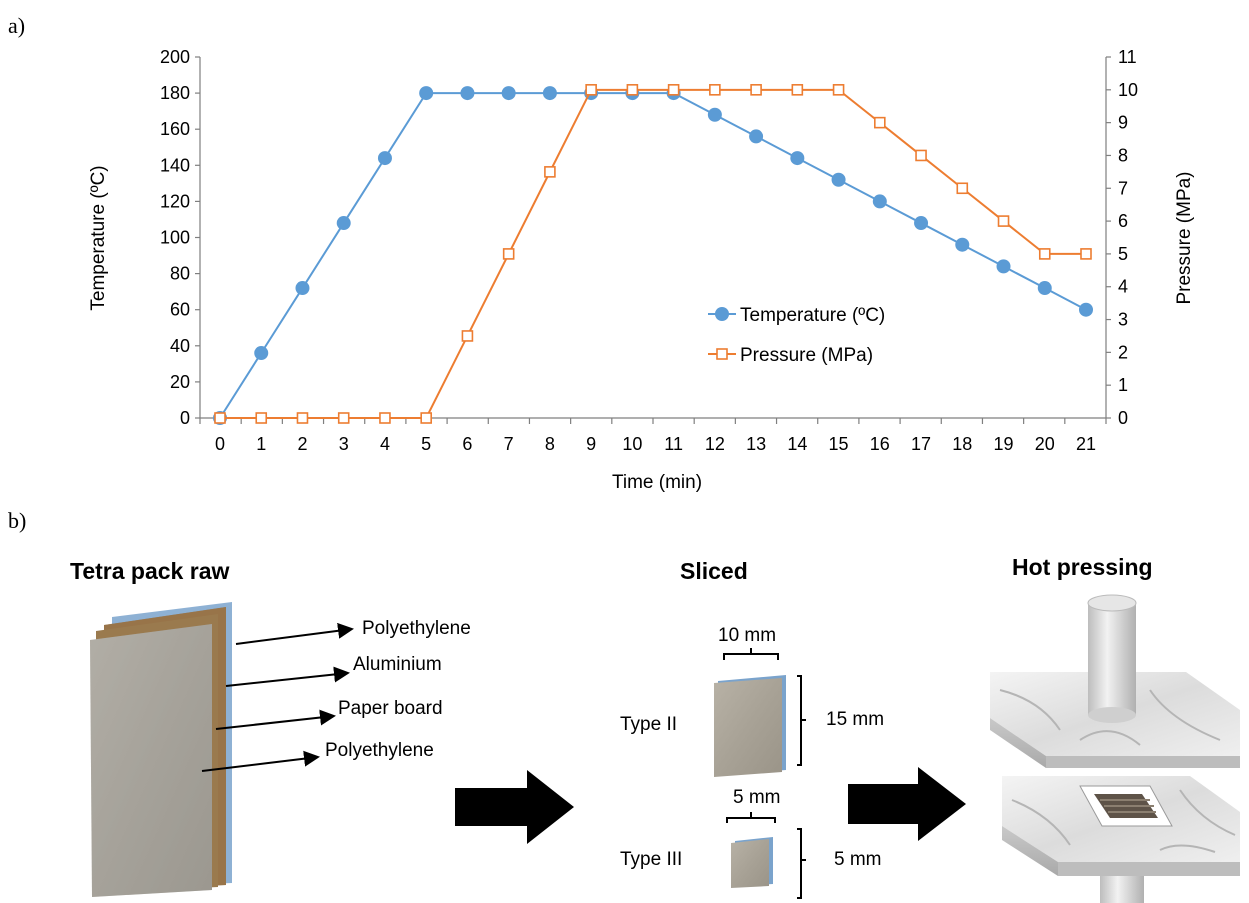  Describe the element at coordinates (855, 719) in the screenshot. I see `type-ii-height: 15 mm` at that location.